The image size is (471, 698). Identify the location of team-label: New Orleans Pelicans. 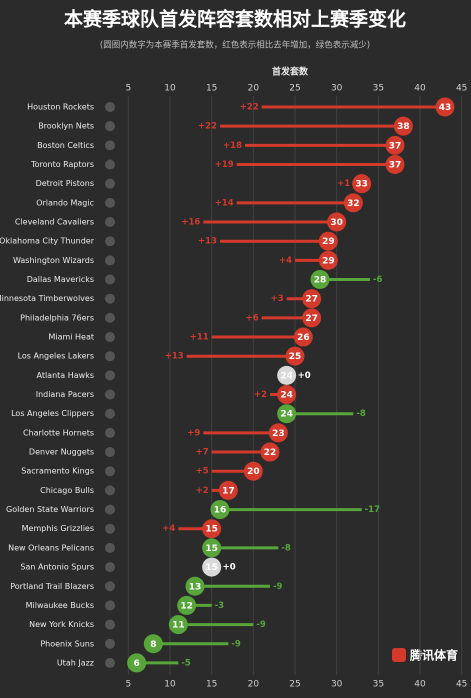
(51, 547).